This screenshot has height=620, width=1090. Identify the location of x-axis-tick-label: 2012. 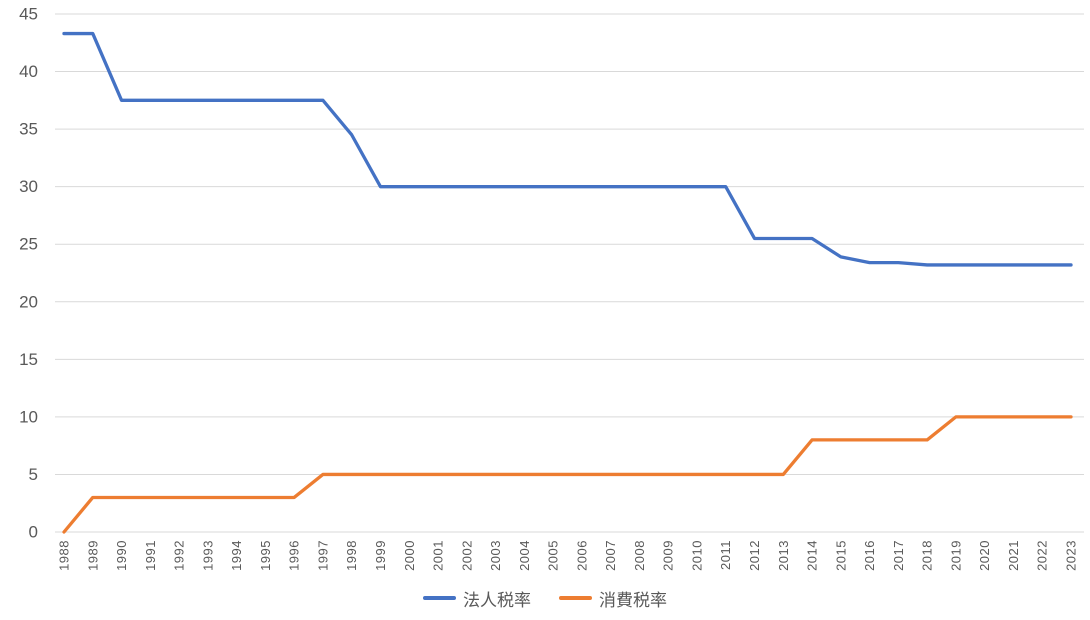
(754, 555).